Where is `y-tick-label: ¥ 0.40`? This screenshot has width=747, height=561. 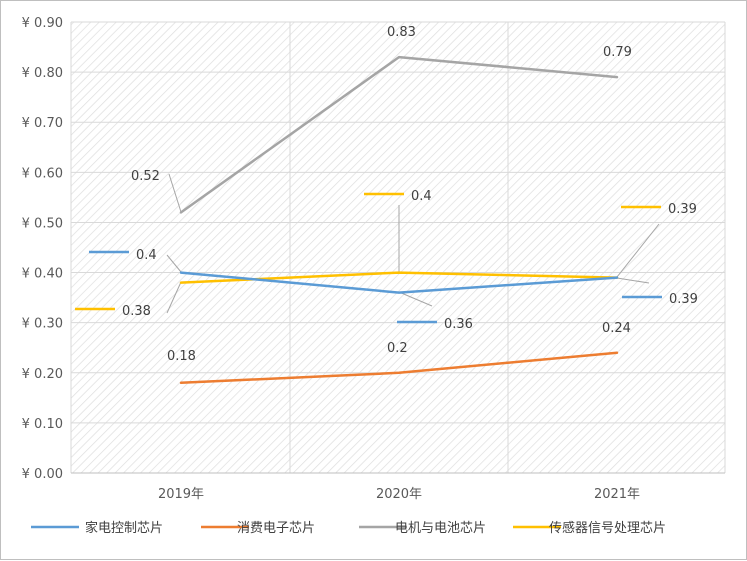
y-tick-label: ¥ 0.40 is located at coordinates (42, 274).